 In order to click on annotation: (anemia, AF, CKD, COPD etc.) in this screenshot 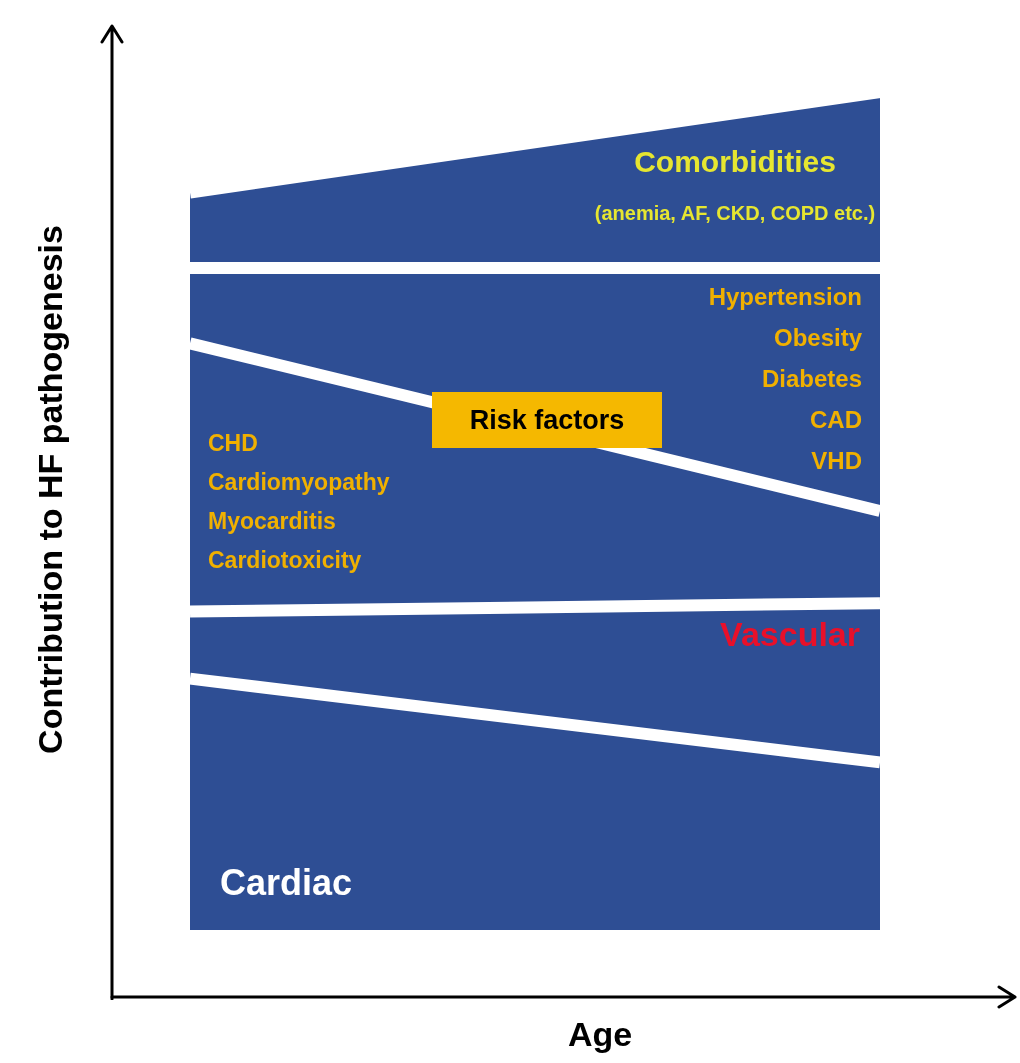, I will do `click(735, 213)`.